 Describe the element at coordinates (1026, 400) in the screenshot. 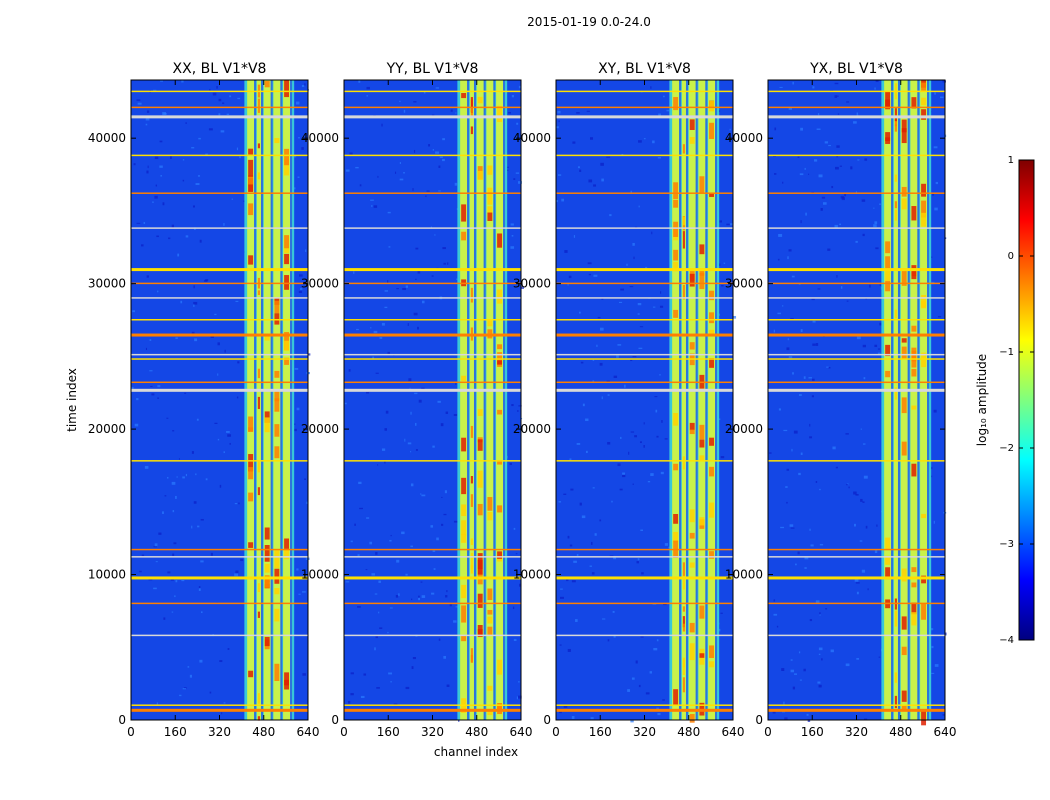

I see `colorbar-scale` at that location.